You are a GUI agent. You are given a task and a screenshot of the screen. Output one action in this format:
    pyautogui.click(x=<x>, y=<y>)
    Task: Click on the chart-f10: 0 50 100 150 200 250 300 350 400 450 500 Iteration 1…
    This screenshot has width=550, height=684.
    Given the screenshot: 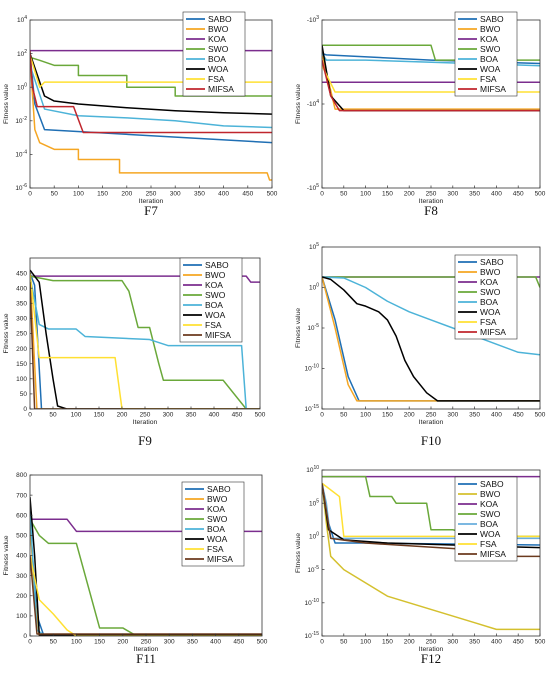 What is the action you would take?
    pyautogui.click(x=420, y=345)
    